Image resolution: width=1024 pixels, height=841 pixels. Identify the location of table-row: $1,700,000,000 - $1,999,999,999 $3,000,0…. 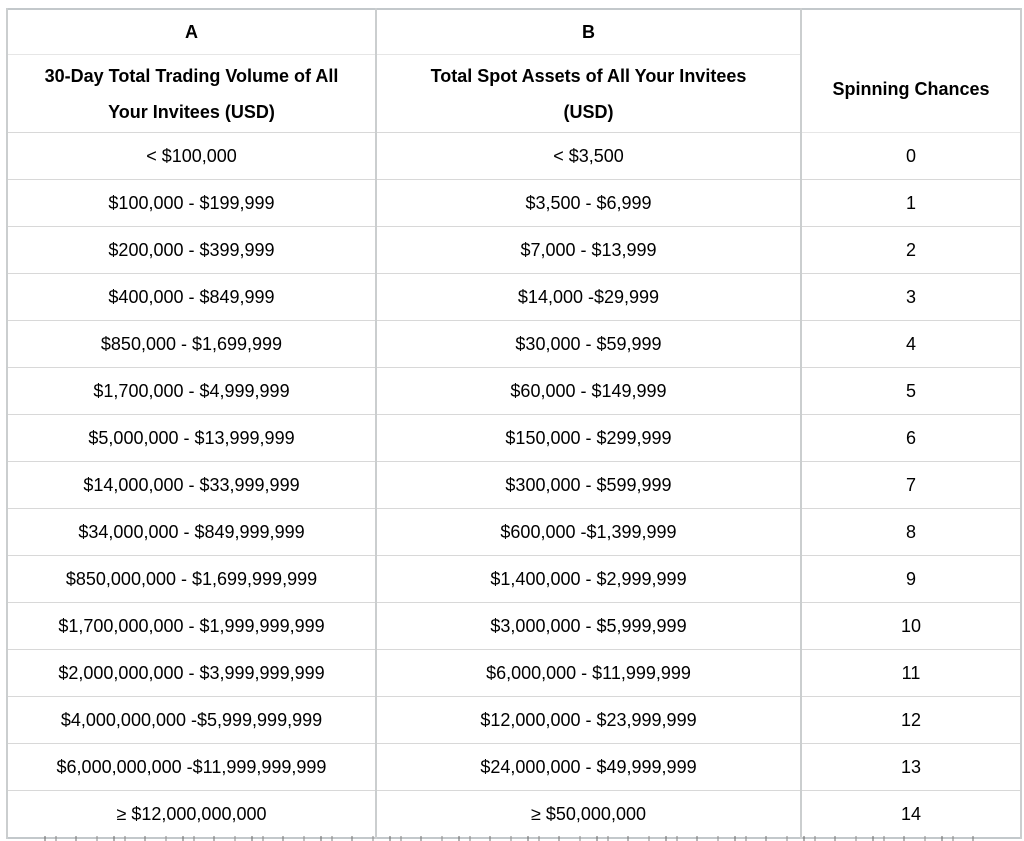
(514, 626).